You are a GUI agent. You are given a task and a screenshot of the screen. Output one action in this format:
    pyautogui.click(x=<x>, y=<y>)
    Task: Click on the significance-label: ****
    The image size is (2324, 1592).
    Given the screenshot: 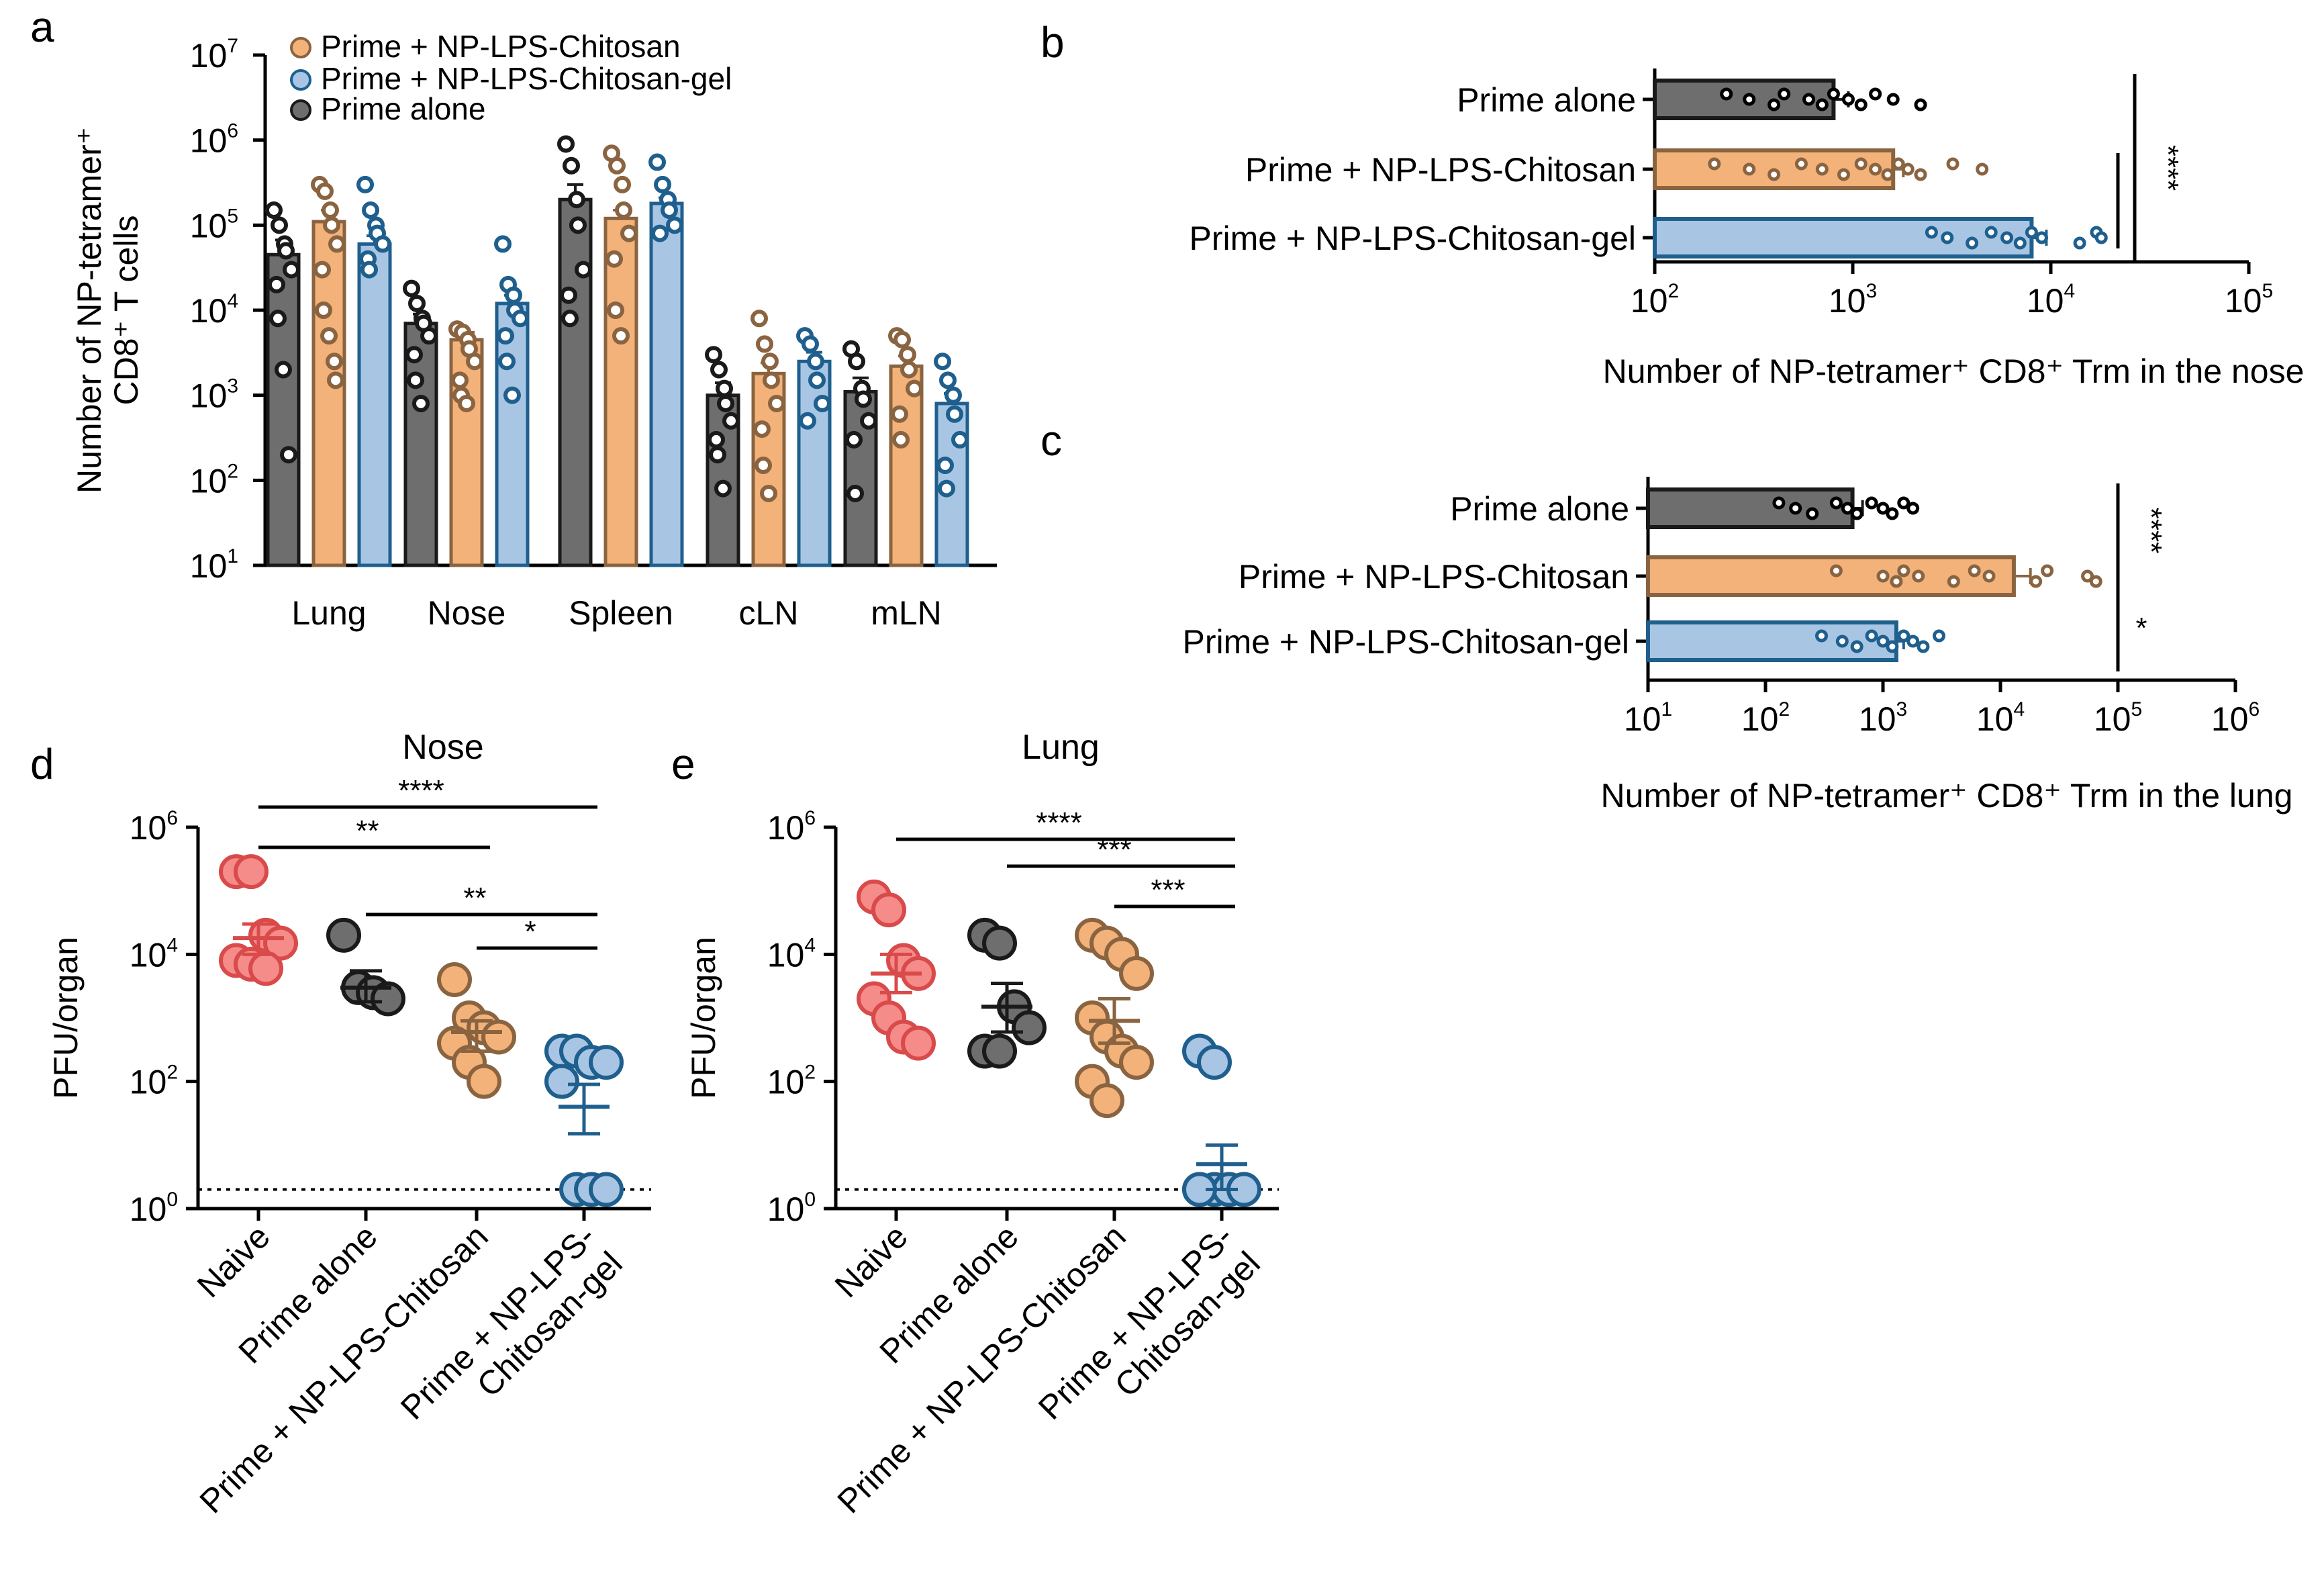 What is the action you would take?
    pyautogui.click(x=2151, y=531)
    